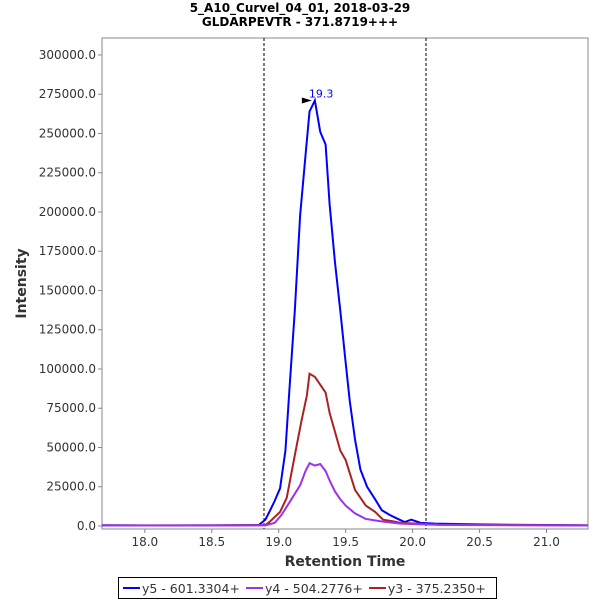 The height and width of the screenshot is (600, 600). Describe the element at coordinates (67, 94) in the screenshot. I see `y-tick-label: 275000.0` at that location.